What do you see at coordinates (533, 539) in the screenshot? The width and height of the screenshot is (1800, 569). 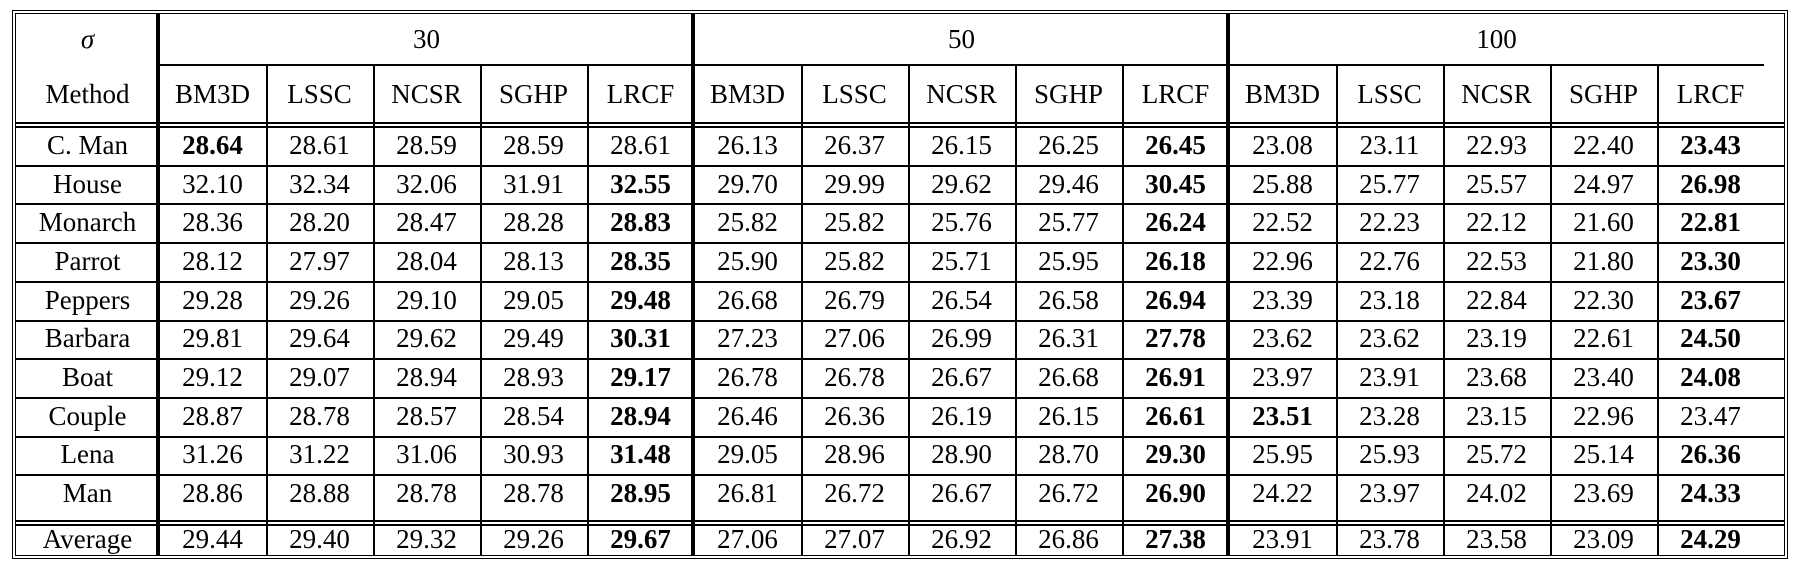 I see `average-value: 29.26` at bounding box center [533, 539].